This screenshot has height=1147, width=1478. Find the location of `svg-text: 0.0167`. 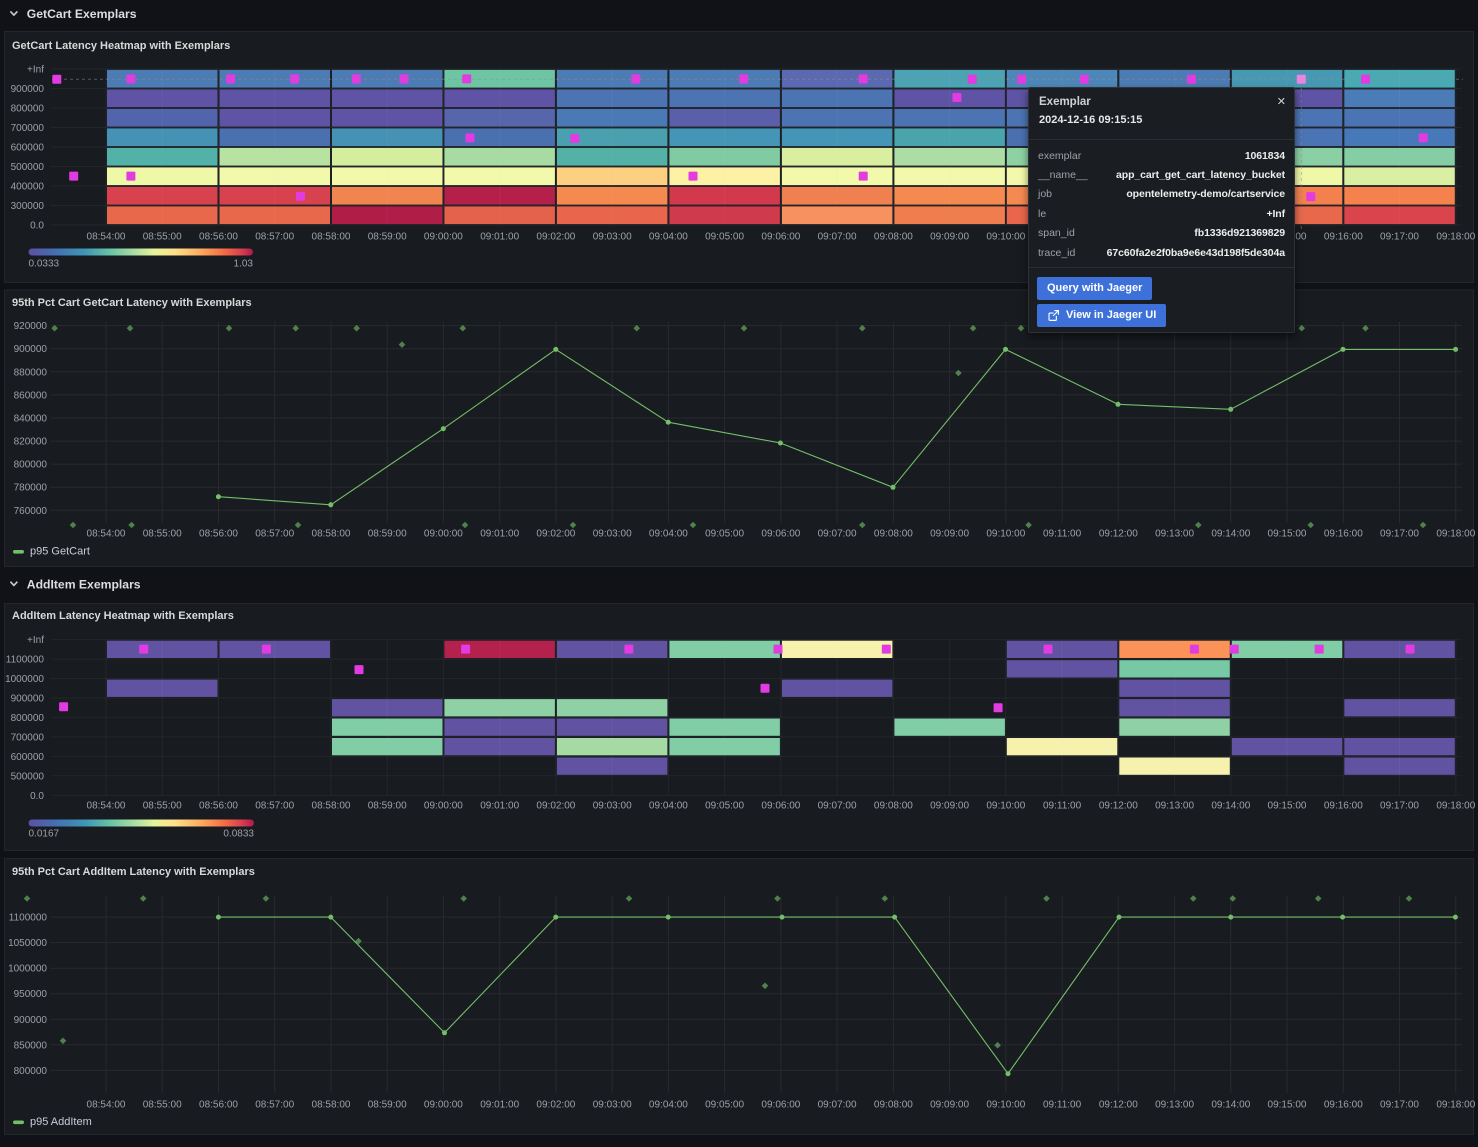

svg-text: 0.0167 is located at coordinates (44, 834).